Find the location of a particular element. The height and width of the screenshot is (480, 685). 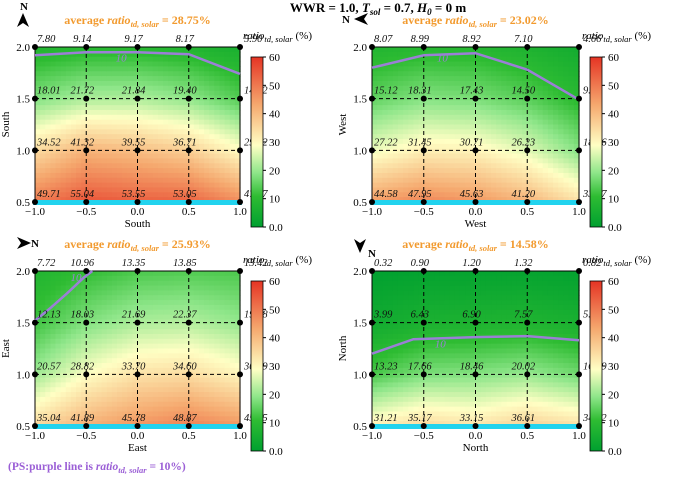

y-tick-label: 2.0 is located at coordinates (360, 48).